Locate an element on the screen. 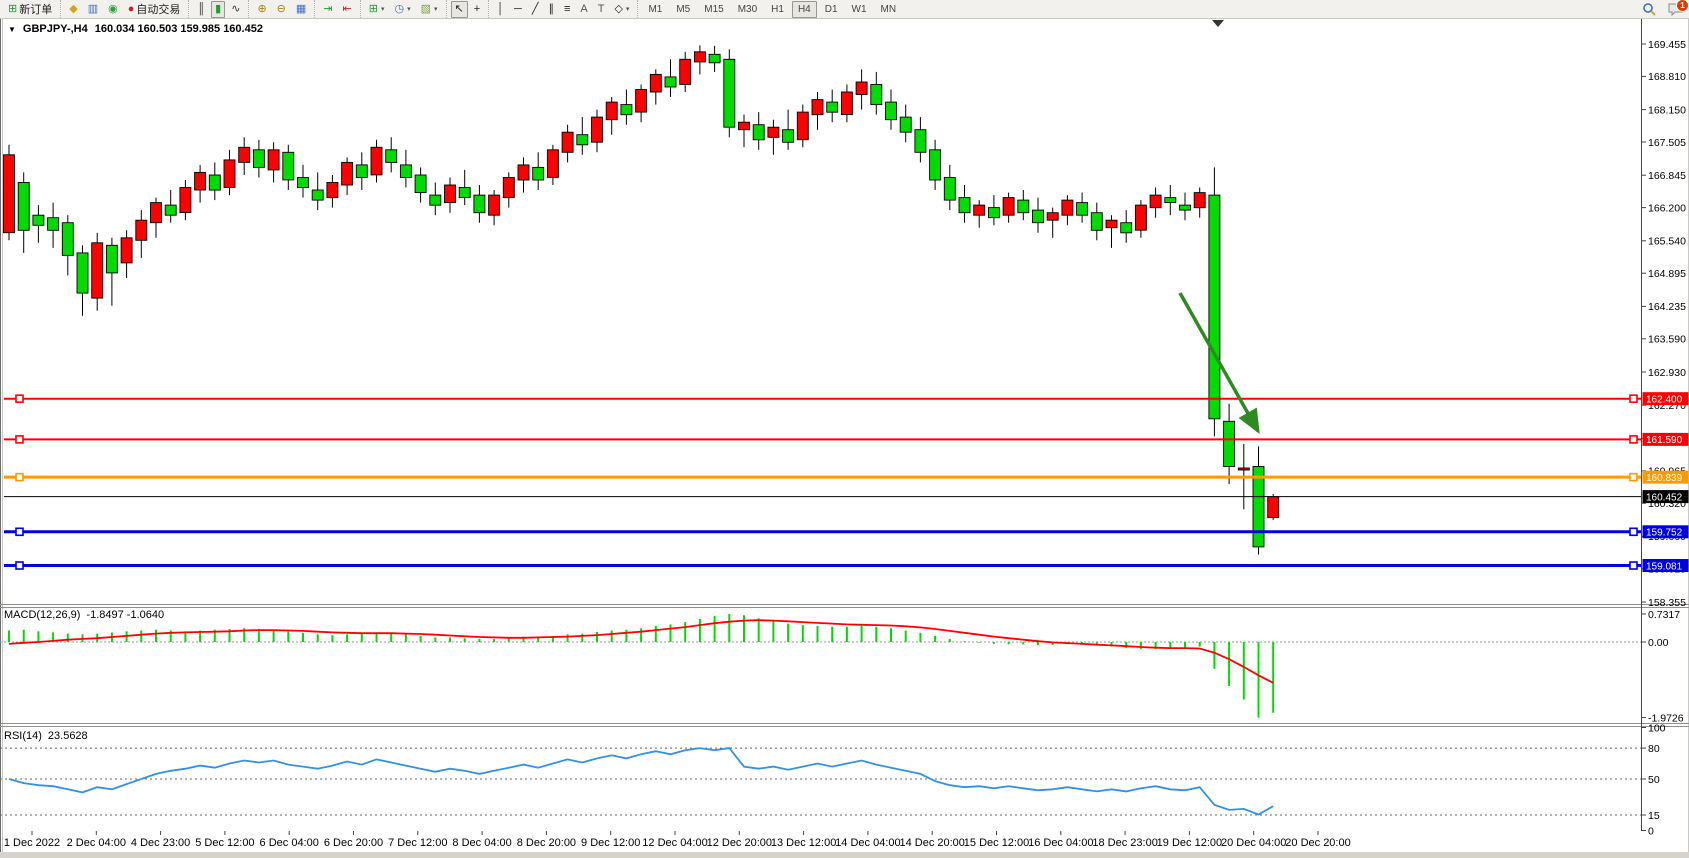 Image resolution: width=1689 pixels, height=858 pixels. hline-160.452: 160.452 is located at coordinates (846, 496).